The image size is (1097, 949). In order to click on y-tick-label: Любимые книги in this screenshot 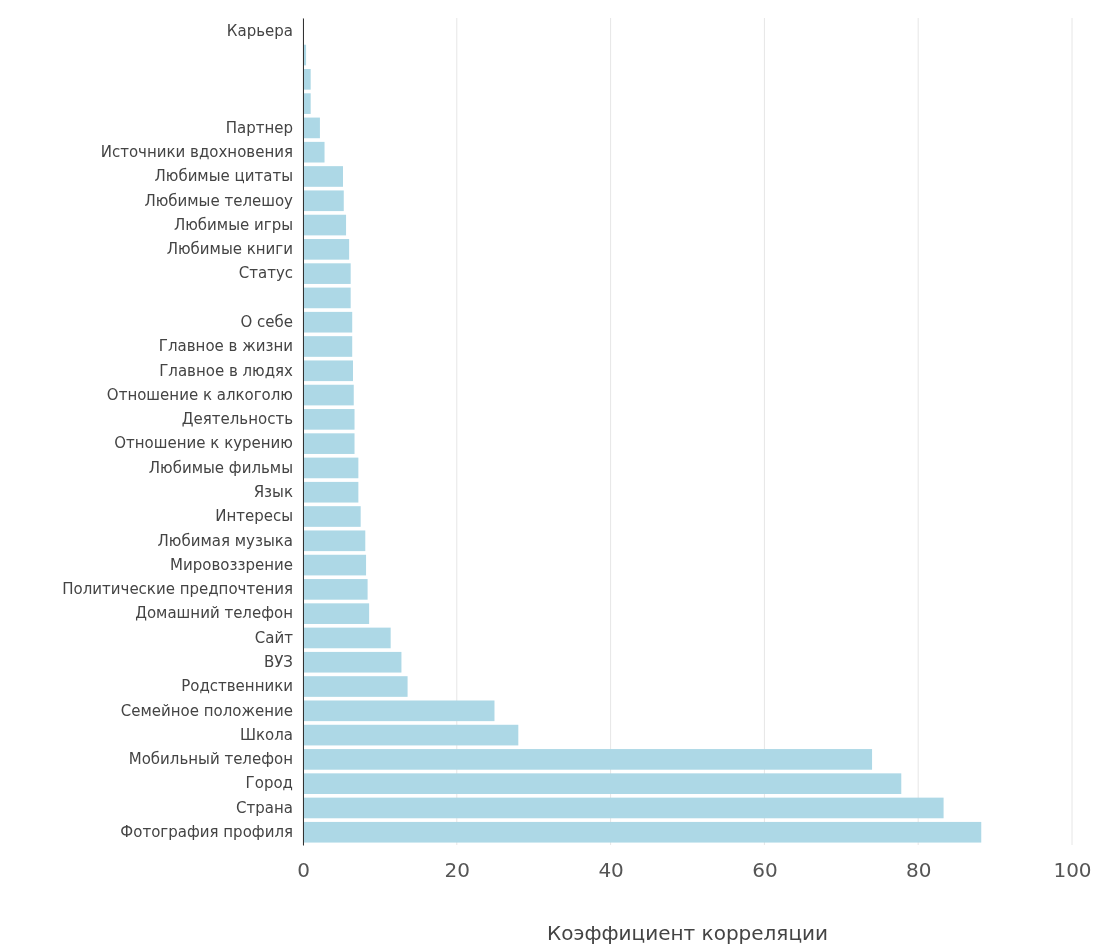, I will do `click(229, 249)`.